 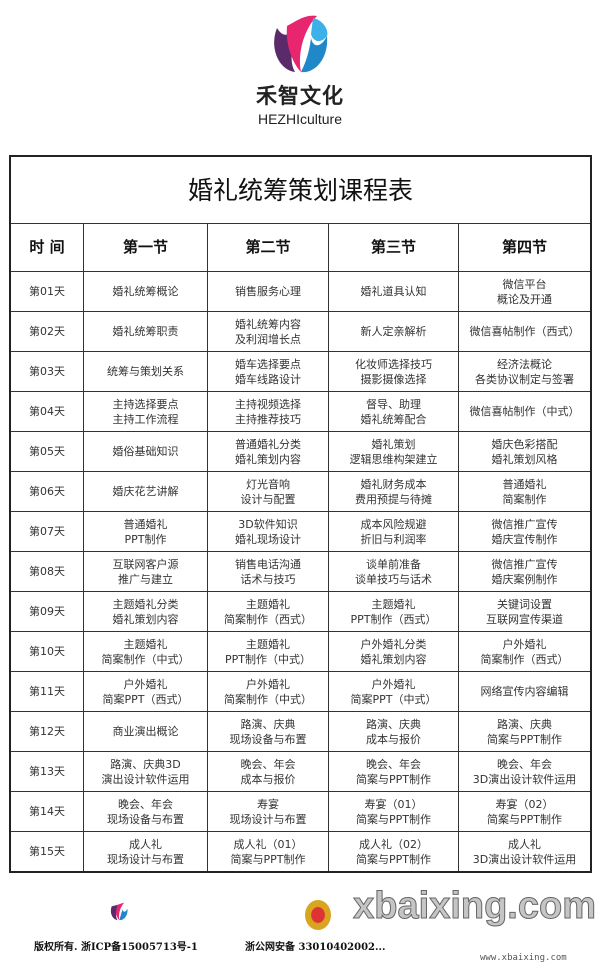 I want to click on course-line: 婚庆色彩搭配, so click(x=524, y=444).